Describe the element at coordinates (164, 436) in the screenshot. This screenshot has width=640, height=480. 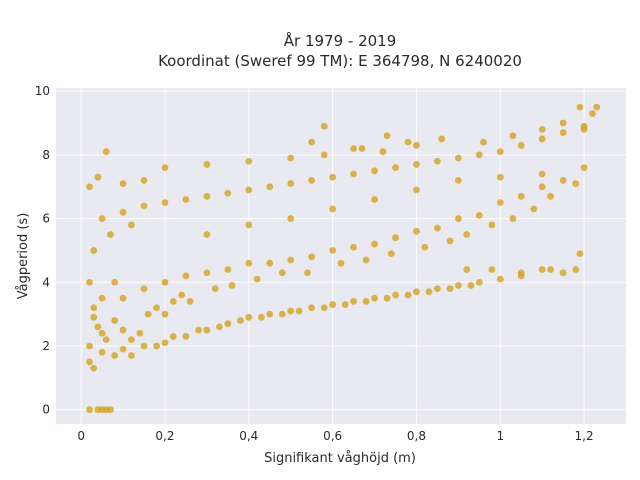
I see `x-tick-label: 0,2` at that location.